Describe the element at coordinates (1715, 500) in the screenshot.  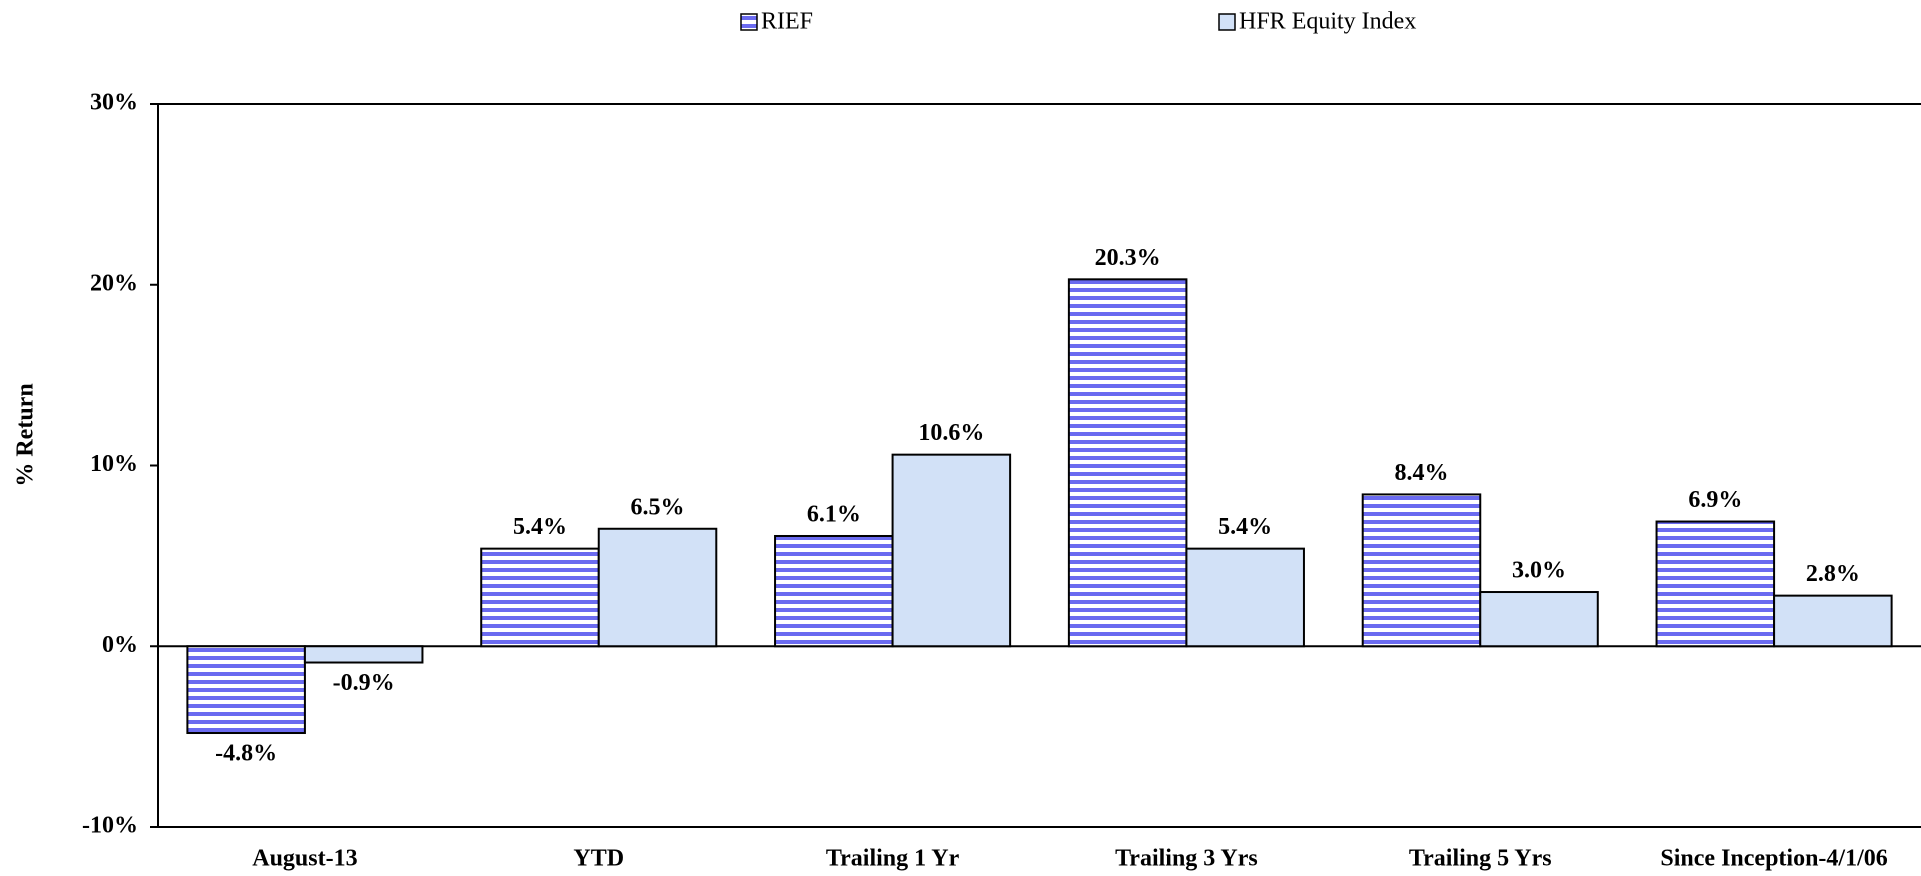
I see `value-label: 6.9%` at that location.